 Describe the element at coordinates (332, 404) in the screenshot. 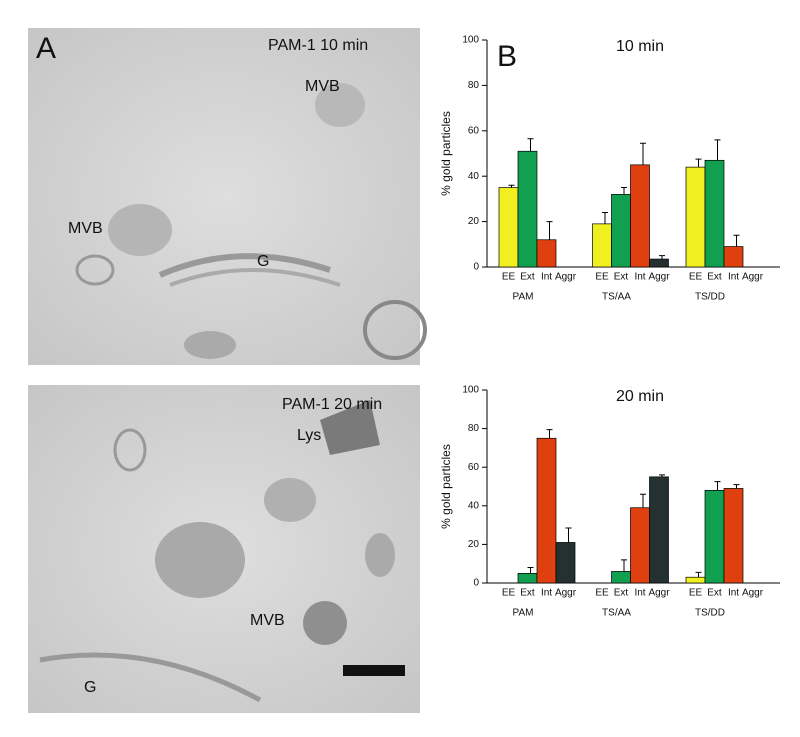

I see `image-title: PAM-1 20 min` at that location.